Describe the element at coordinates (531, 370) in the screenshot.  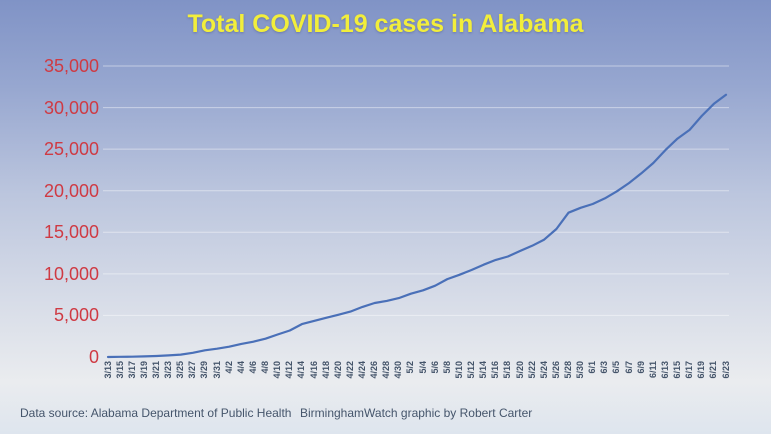
I see `x-axis-label: 5/22` at that location.